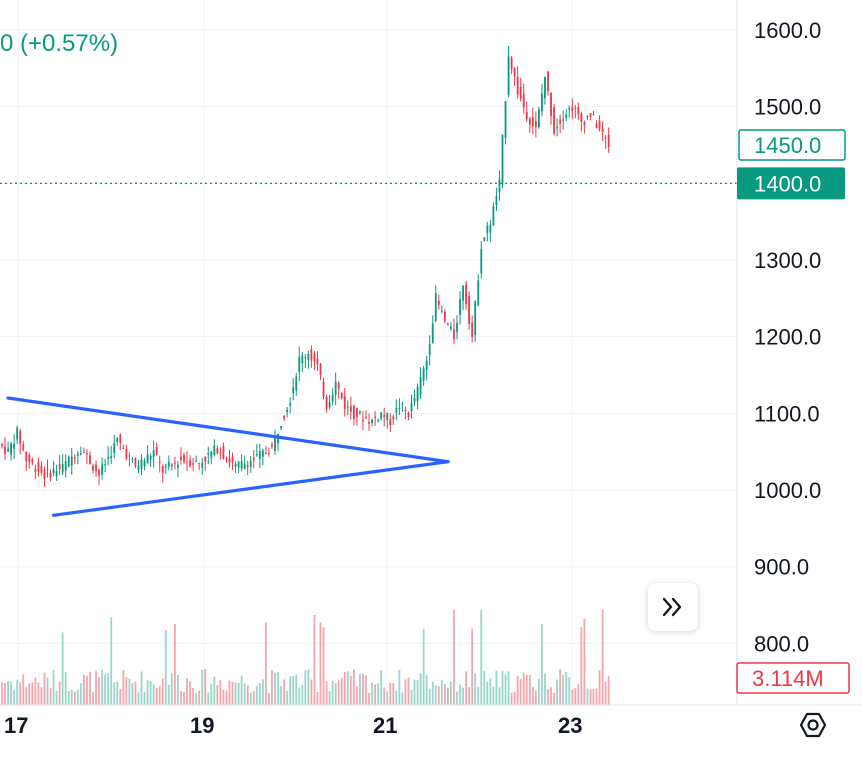  I want to click on chart-settings-button, so click(813, 725).